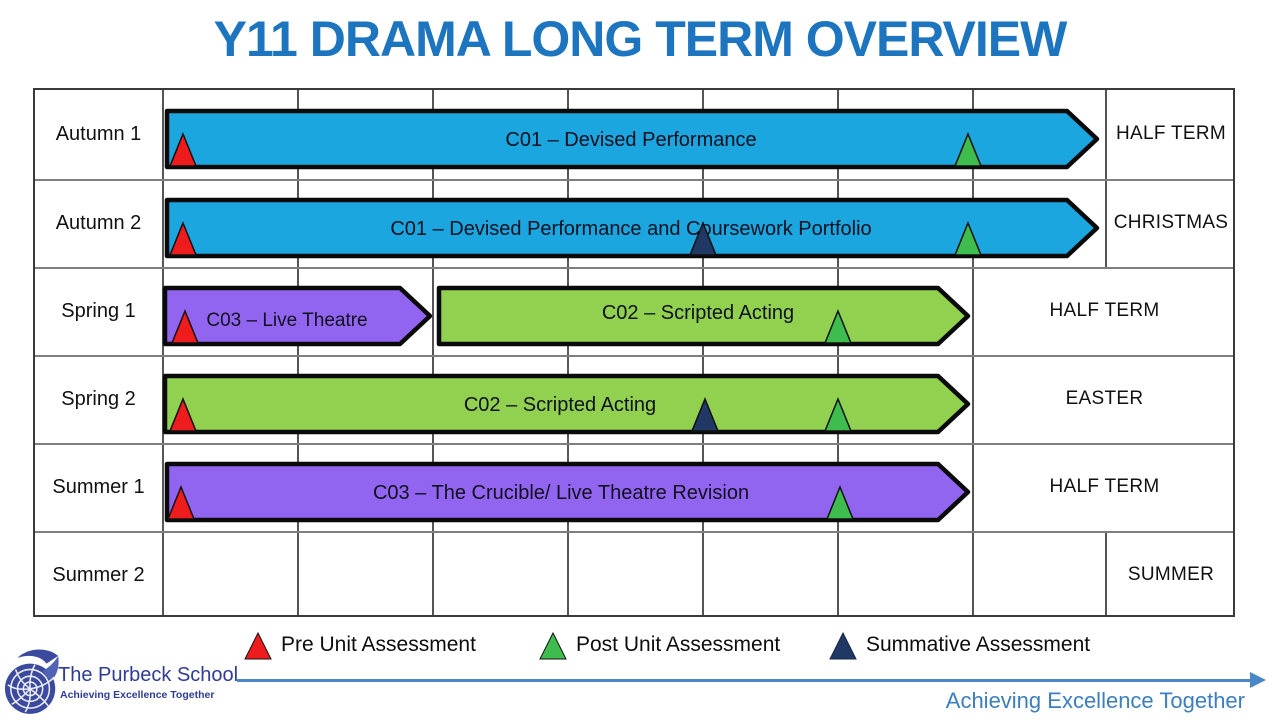 The image size is (1280, 720). Describe the element at coordinates (553, 645) in the screenshot. I see `green-triangle-icon` at that location.